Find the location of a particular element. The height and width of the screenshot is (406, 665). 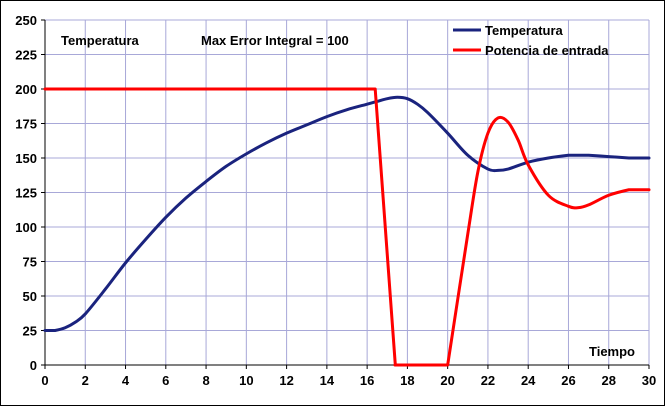

x-tick-label: 16 is located at coordinates (367, 380).